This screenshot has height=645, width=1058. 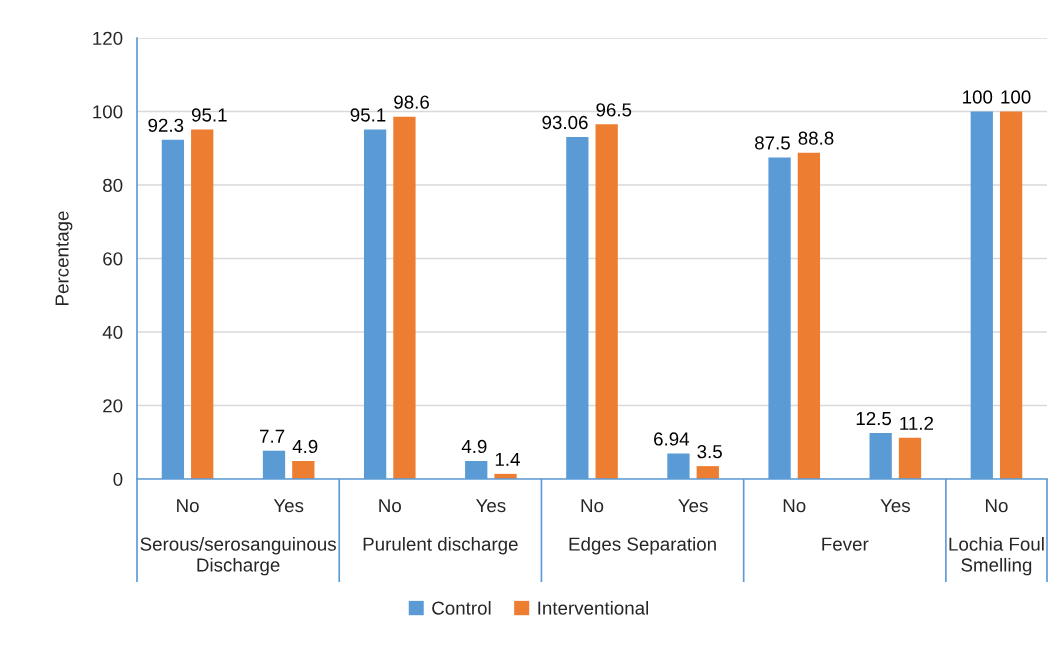 What do you see at coordinates (108, 112) in the screenshot?
I see `y-tick-label: 100` at bounding box center [108, 112].